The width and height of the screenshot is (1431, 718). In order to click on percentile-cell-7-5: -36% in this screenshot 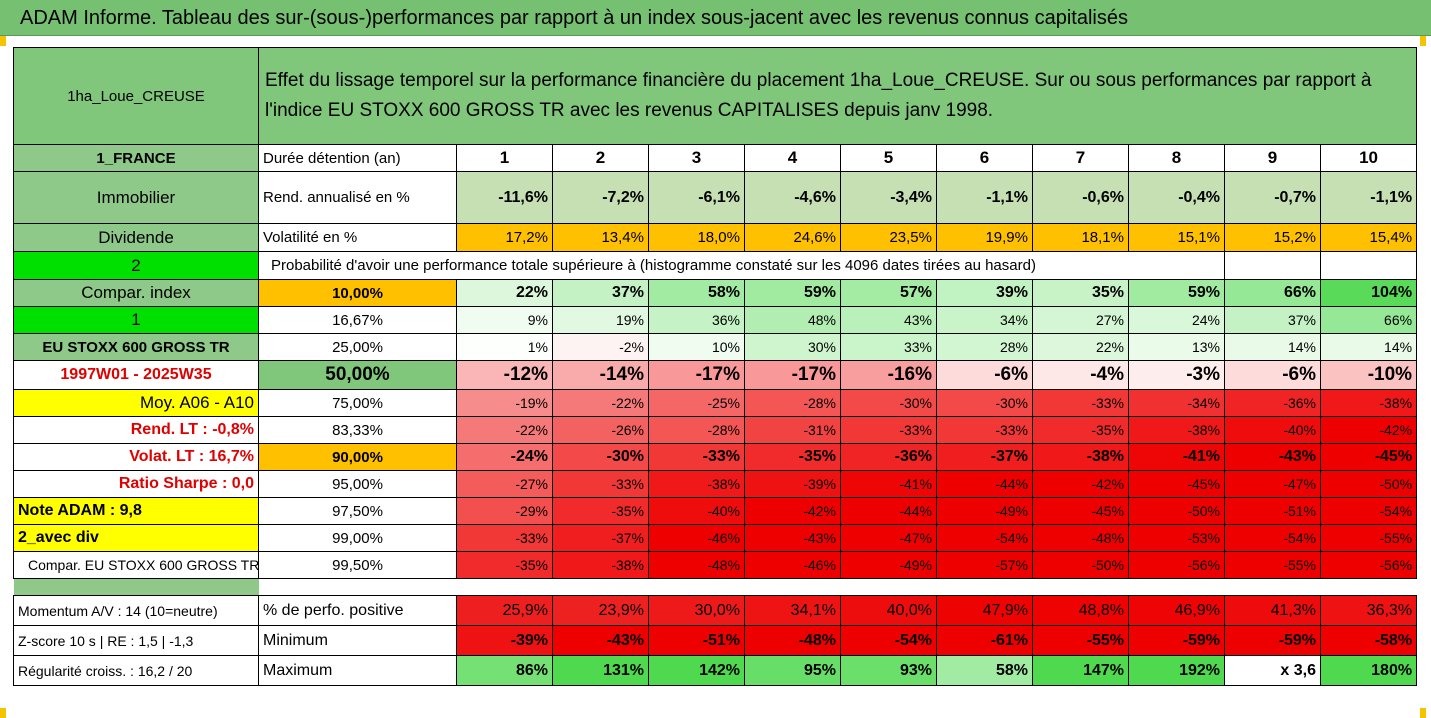, I will do `click(888, 457)`.